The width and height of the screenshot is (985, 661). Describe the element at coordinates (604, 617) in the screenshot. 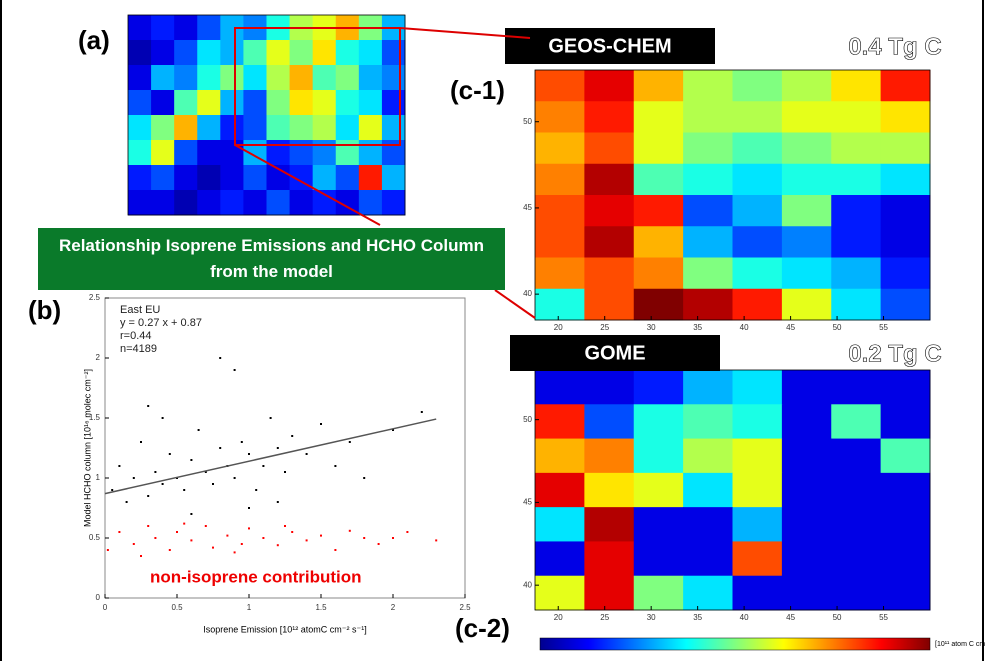

I see `x-tick-label: 25` at that location.